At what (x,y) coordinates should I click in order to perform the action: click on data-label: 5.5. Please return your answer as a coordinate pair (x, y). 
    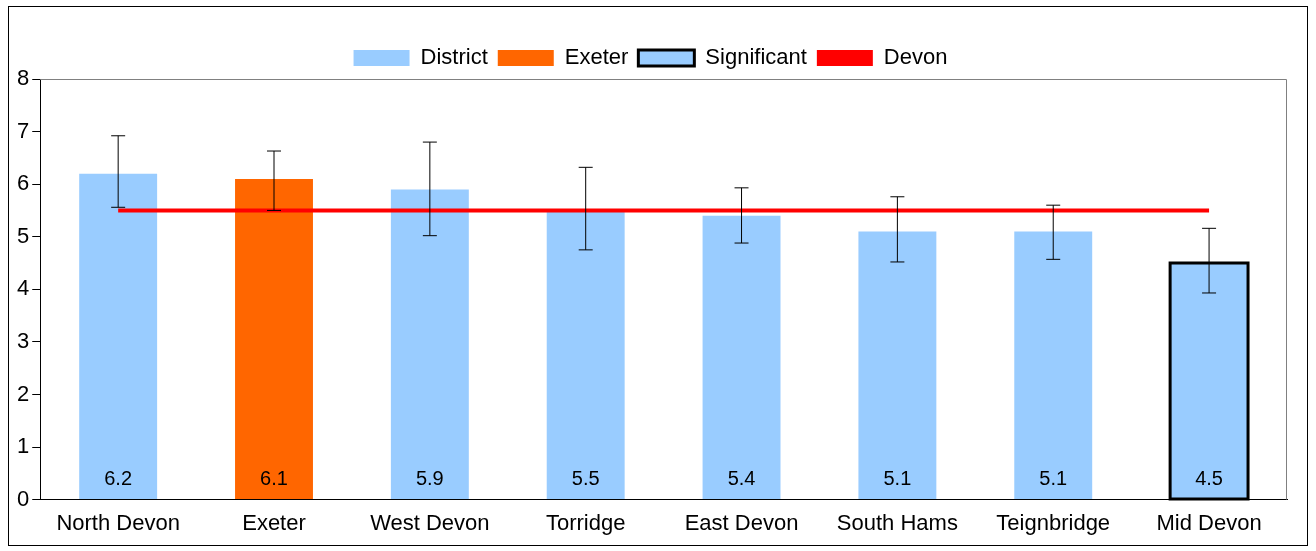
    Looking at the image, I should click on (585, 478).